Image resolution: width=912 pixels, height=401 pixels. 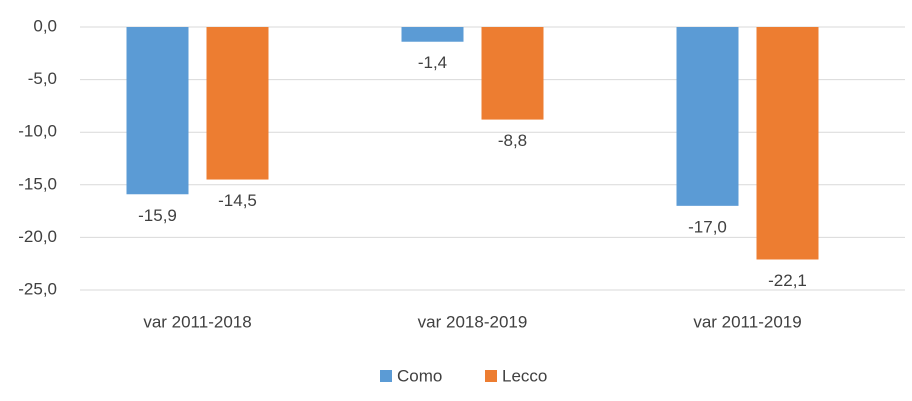 What do you see at coordinates (473, 321) in the screenshot?
I see `x-tick-label: var 2018-2019` at bounding box center [473, 321].